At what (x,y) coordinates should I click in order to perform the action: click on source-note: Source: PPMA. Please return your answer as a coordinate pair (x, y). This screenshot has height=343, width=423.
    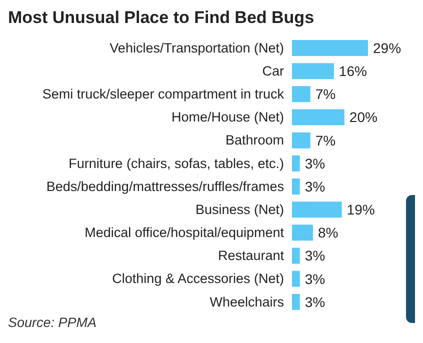
    Looking at the image, I should click on (53, 322).